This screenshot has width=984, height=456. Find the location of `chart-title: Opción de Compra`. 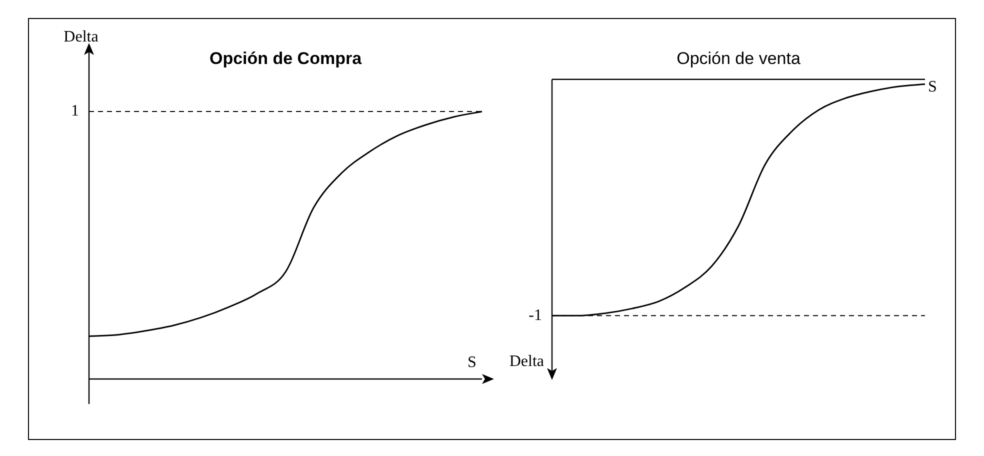

chart-title: Opción de Compra is located at coordinates (285, 58).